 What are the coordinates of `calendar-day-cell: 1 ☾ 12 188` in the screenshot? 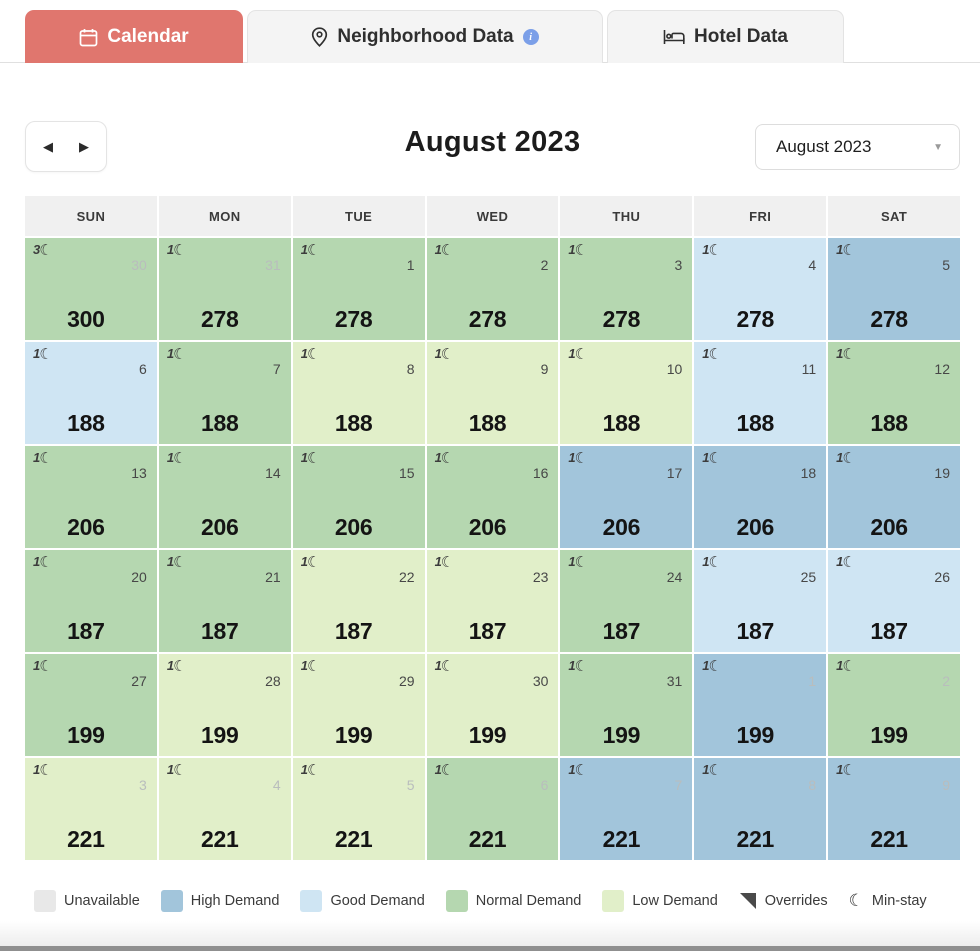 It's located at (894, 393).